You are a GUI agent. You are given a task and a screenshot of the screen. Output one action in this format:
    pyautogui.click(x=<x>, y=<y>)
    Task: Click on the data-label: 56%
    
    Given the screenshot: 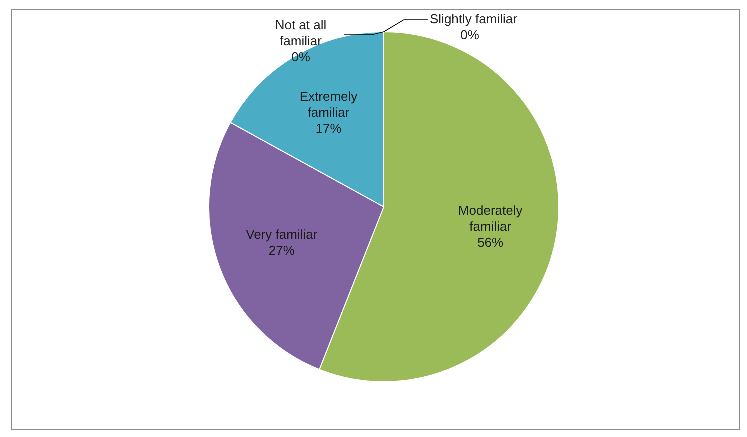 What is the action you would take?
    pyautogui.click(x=491, y=242)
    